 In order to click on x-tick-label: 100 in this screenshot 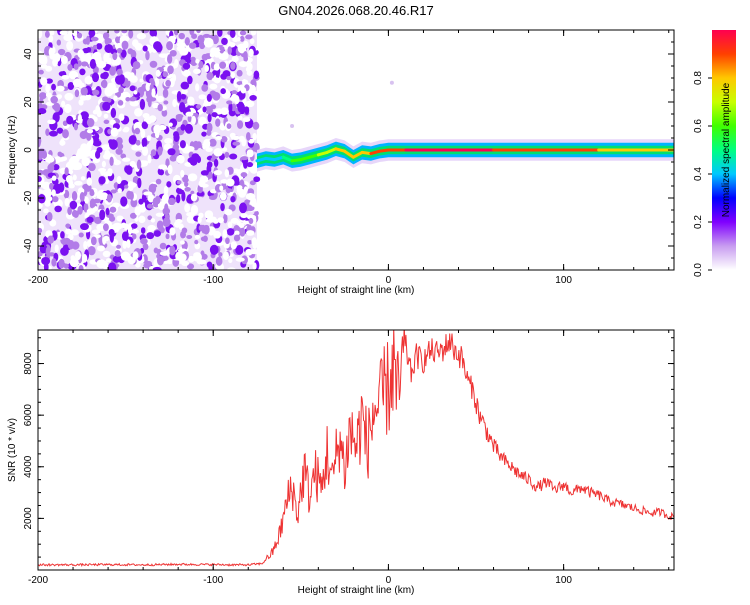, I will do `click(563, 580)`.